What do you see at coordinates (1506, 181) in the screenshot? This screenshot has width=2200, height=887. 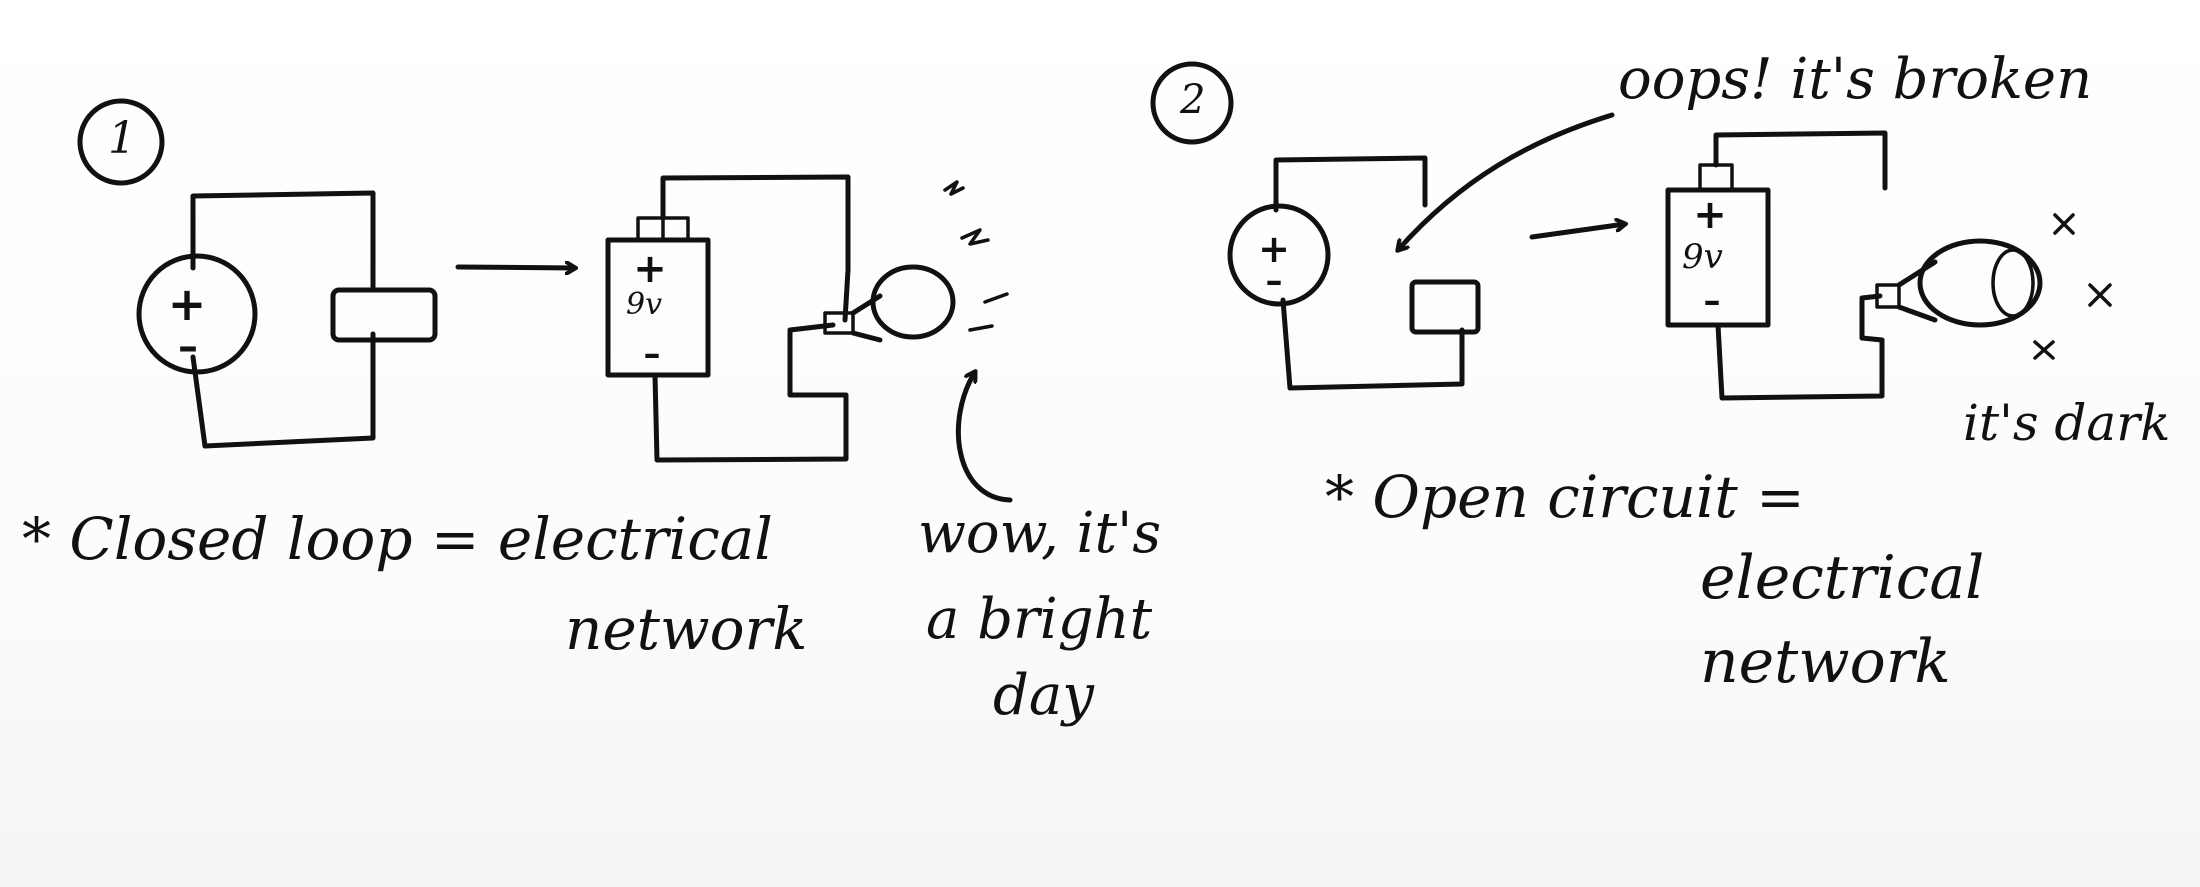 I see `broken-callout-arrow` at bounding box center [1506, 181].